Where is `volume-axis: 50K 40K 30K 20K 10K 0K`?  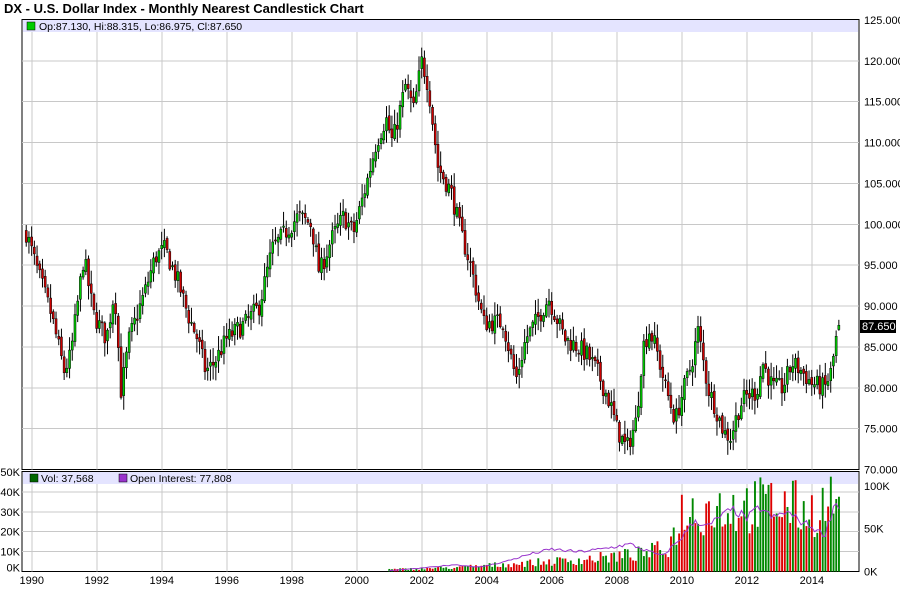 volume-axis: 50K 40K 30K 20K 10K 0K is located at coordinates (10, 521).